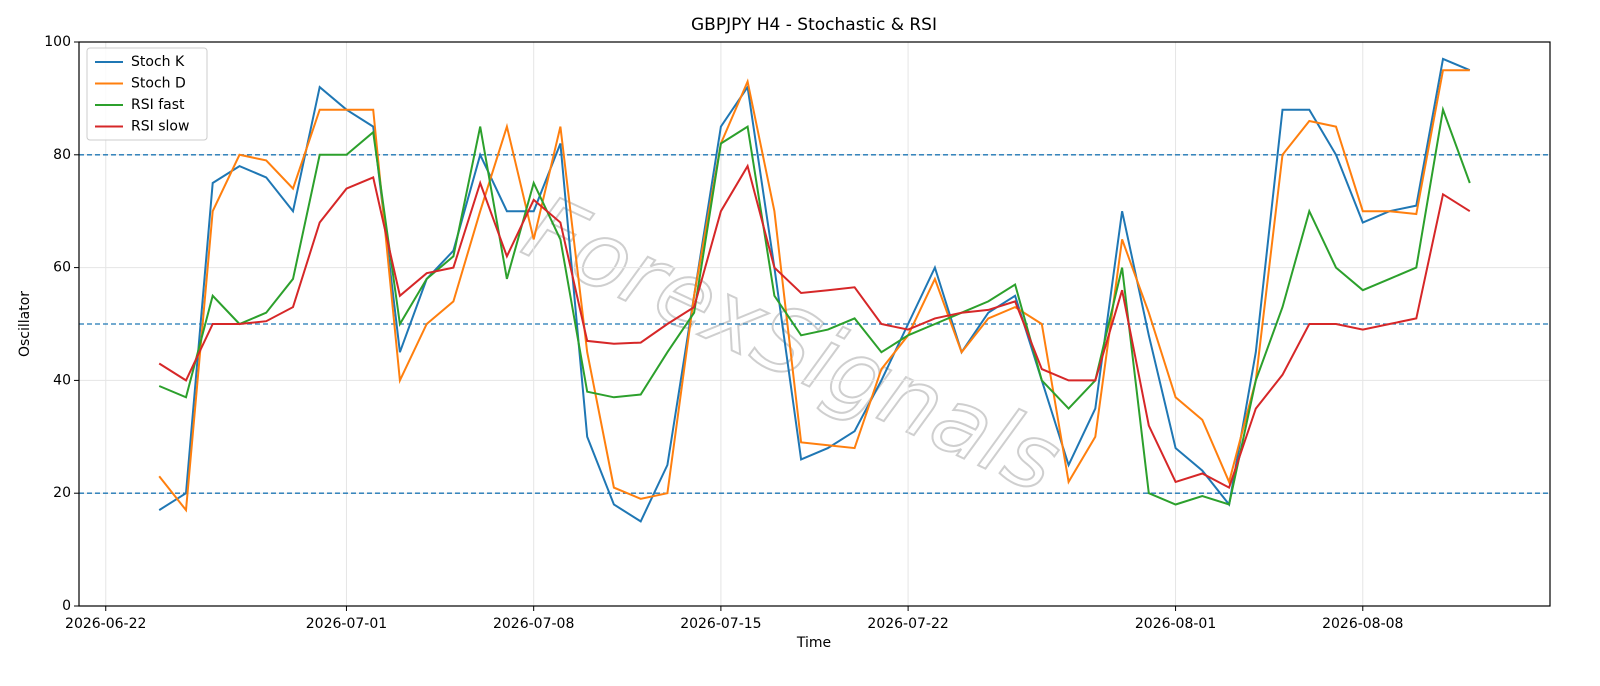 This screenshot has width=1600, height=686. Describe the element at coordinates (62, 155) in the screenshot. I see `y-tick-label: 80` at that location.